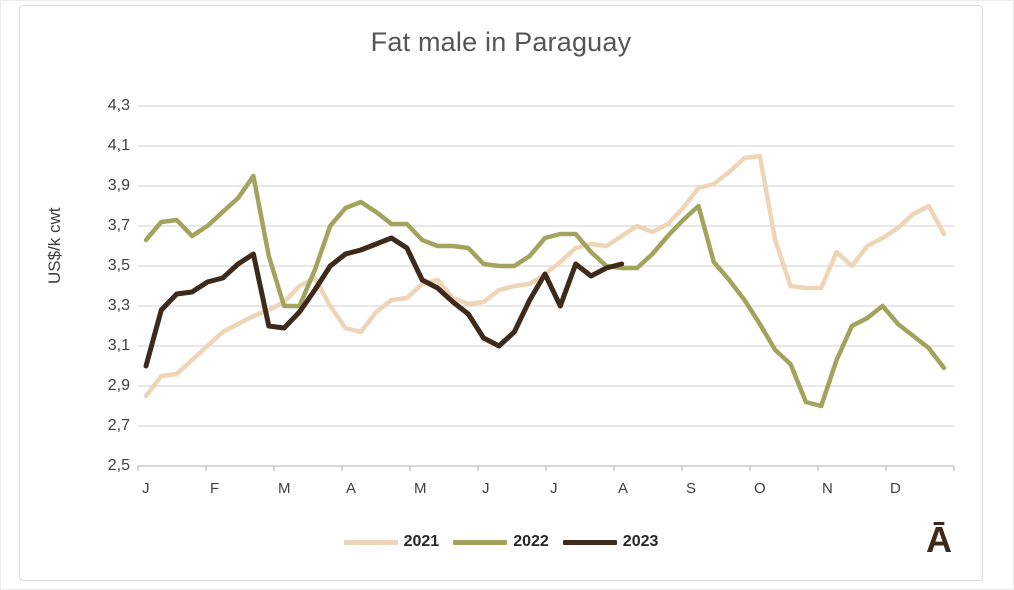 The image size is (1014, 590). Describe the element at coordinates (531, 541) in the screenshot. I see `legend-label-2022: 2022` at that location.